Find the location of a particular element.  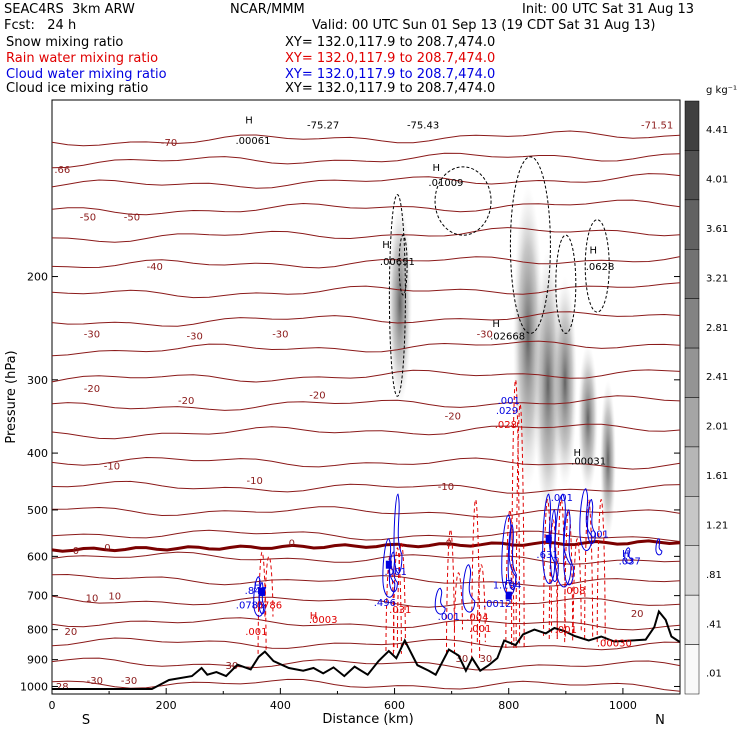

north-label: N is located at coordinates (660, 720).